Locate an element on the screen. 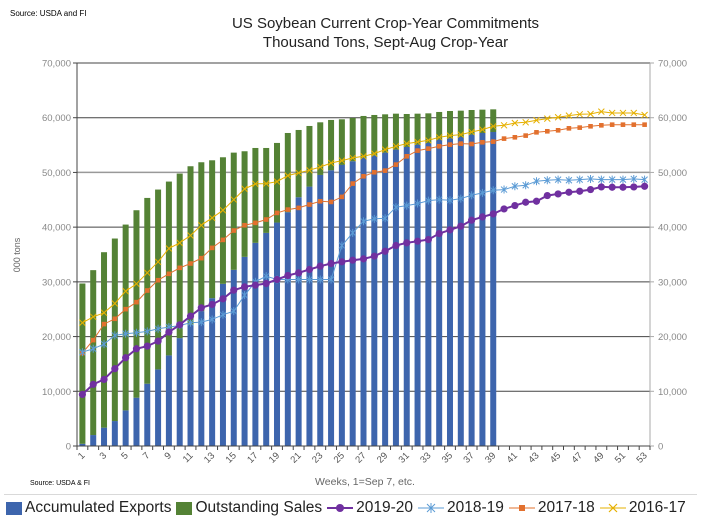 This screenshot has width=701, height=523. y-tick-label-right: 50,000 is located at coordinates (672, 173).